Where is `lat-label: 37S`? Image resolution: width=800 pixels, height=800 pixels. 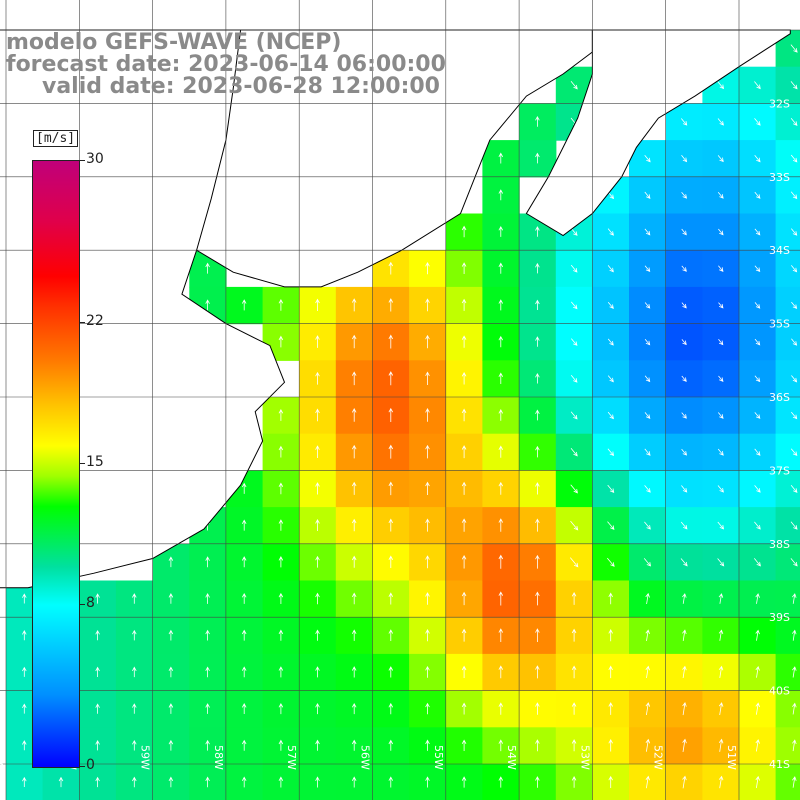
lat-label: 37S is located at coordinates (779, 470).